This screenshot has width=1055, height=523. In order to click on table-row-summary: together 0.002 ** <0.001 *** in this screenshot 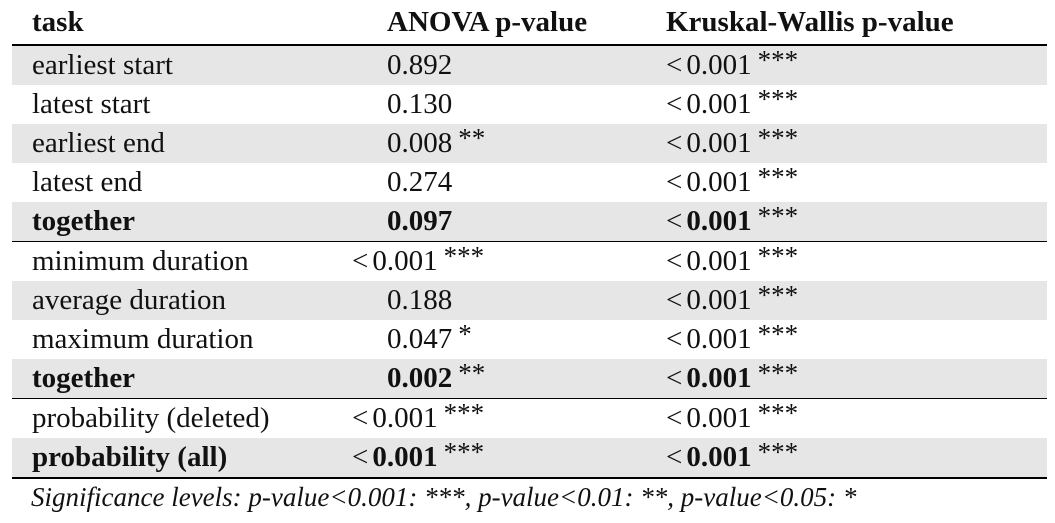, I will do `click(529, 378)`.